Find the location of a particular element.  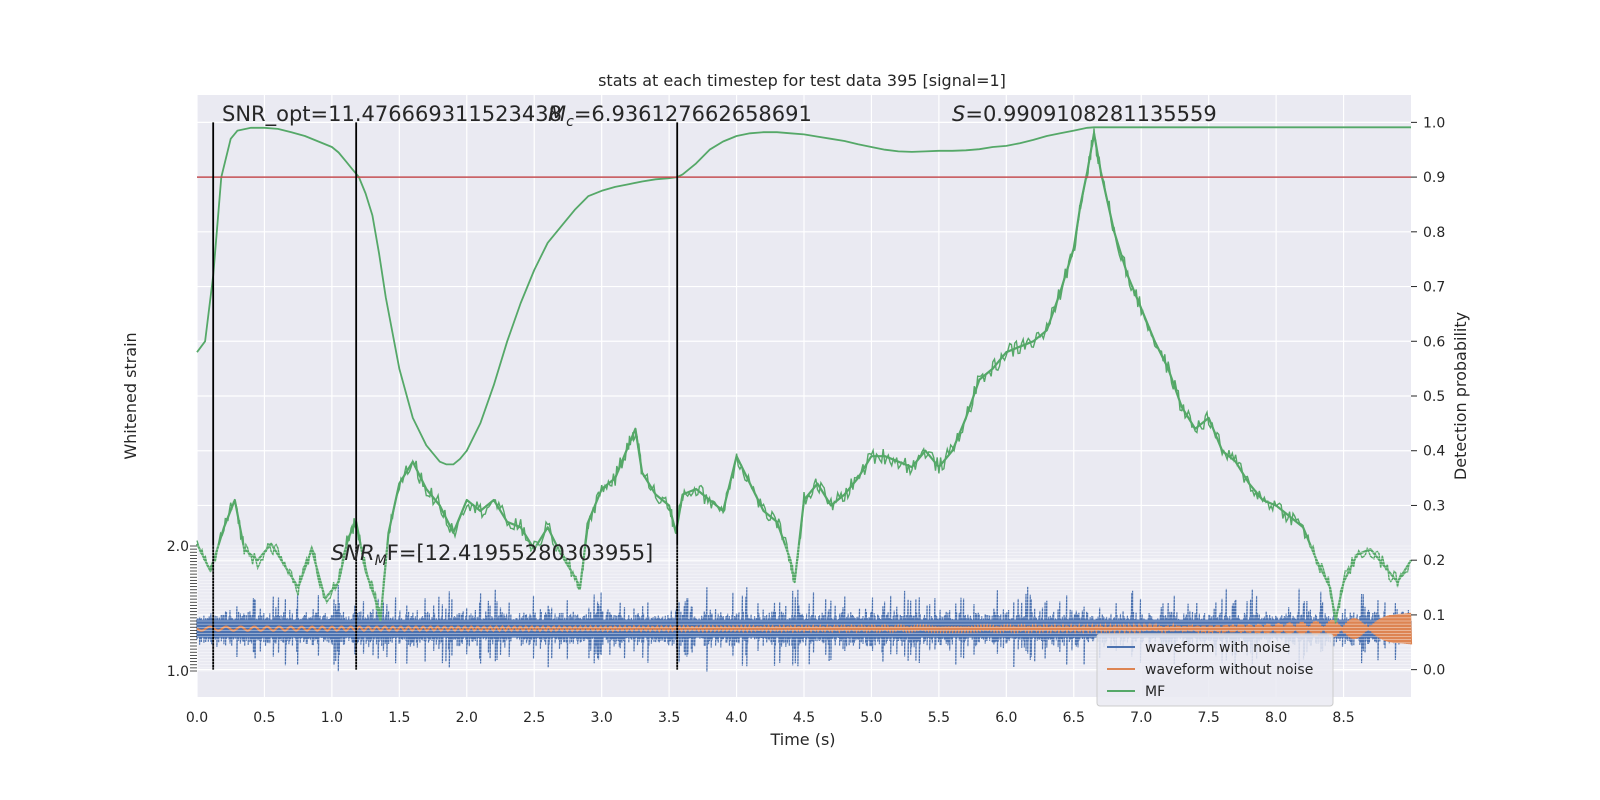

right-tick-label: 0.1 is located at coordinates (1434, 616).